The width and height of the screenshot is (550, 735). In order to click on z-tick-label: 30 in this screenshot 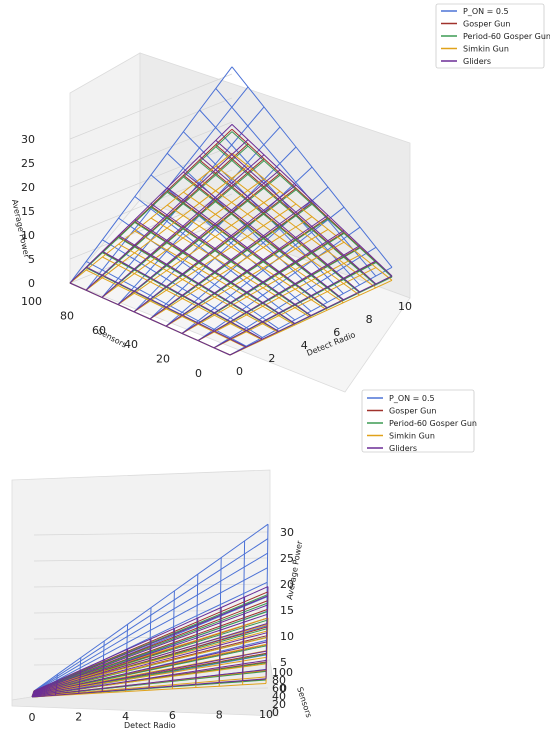, I will do `click(28, 139)`.